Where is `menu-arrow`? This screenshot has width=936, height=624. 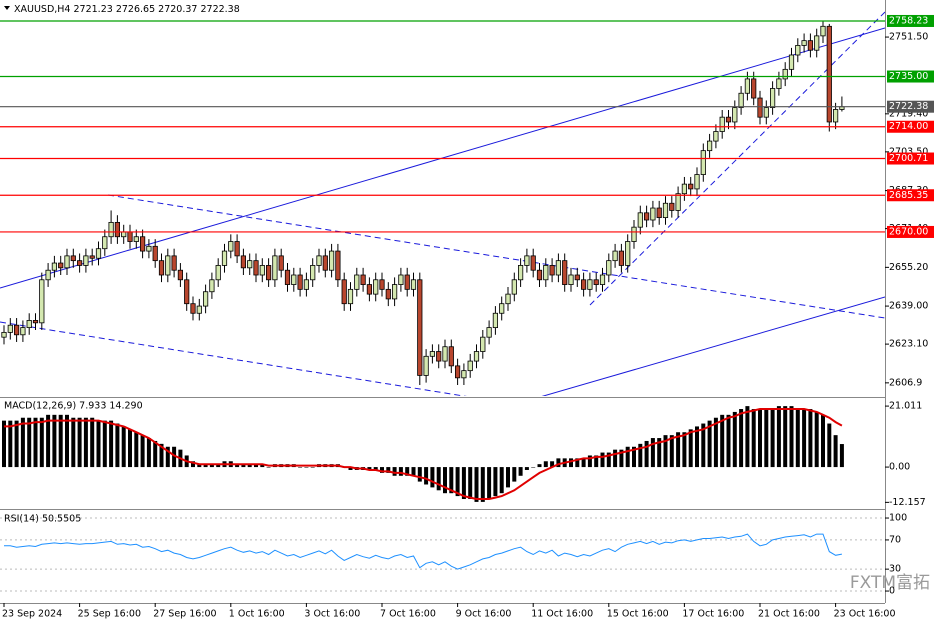 menu-arrow is located at coordinates (7, 8).